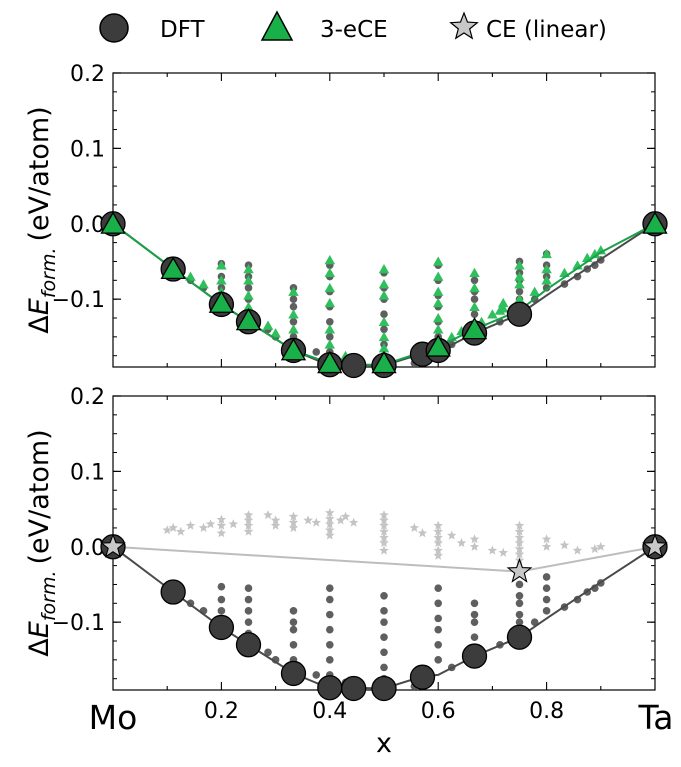 The height and width of the screenshot is (767, 681). What do you see at coordinates (87, 548) in the screenshot?
I see `bottom-y-tick-label: 0.0` at bounding box center [87, 548].